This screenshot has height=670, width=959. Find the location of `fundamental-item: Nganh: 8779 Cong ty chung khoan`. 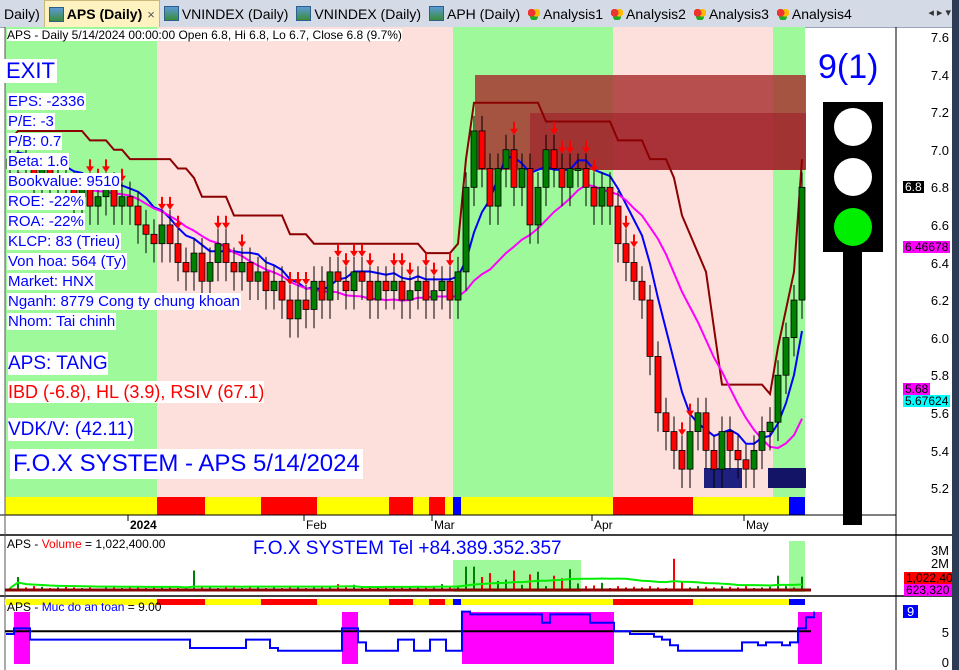

fundamental-item: Nganh: 8779 Cong ty chung khoan is located at coordinates (124, 301).